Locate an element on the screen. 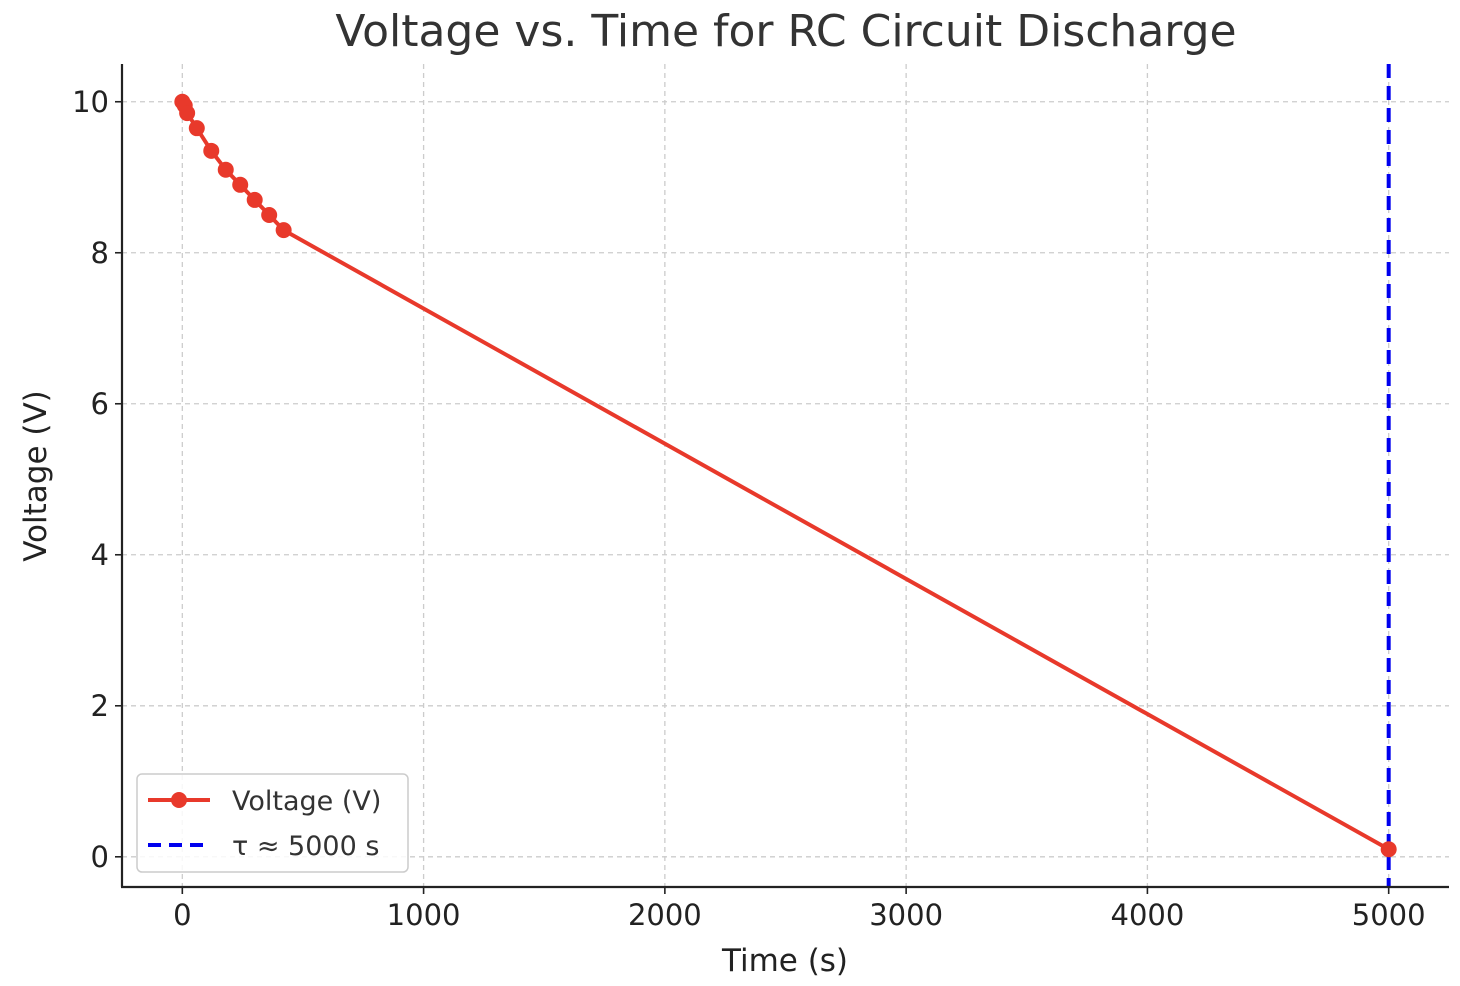 This screenshot has height=986, width=1460. legend-label-tau: τ ≈ 5000 s is located at coordinates (305, 846).